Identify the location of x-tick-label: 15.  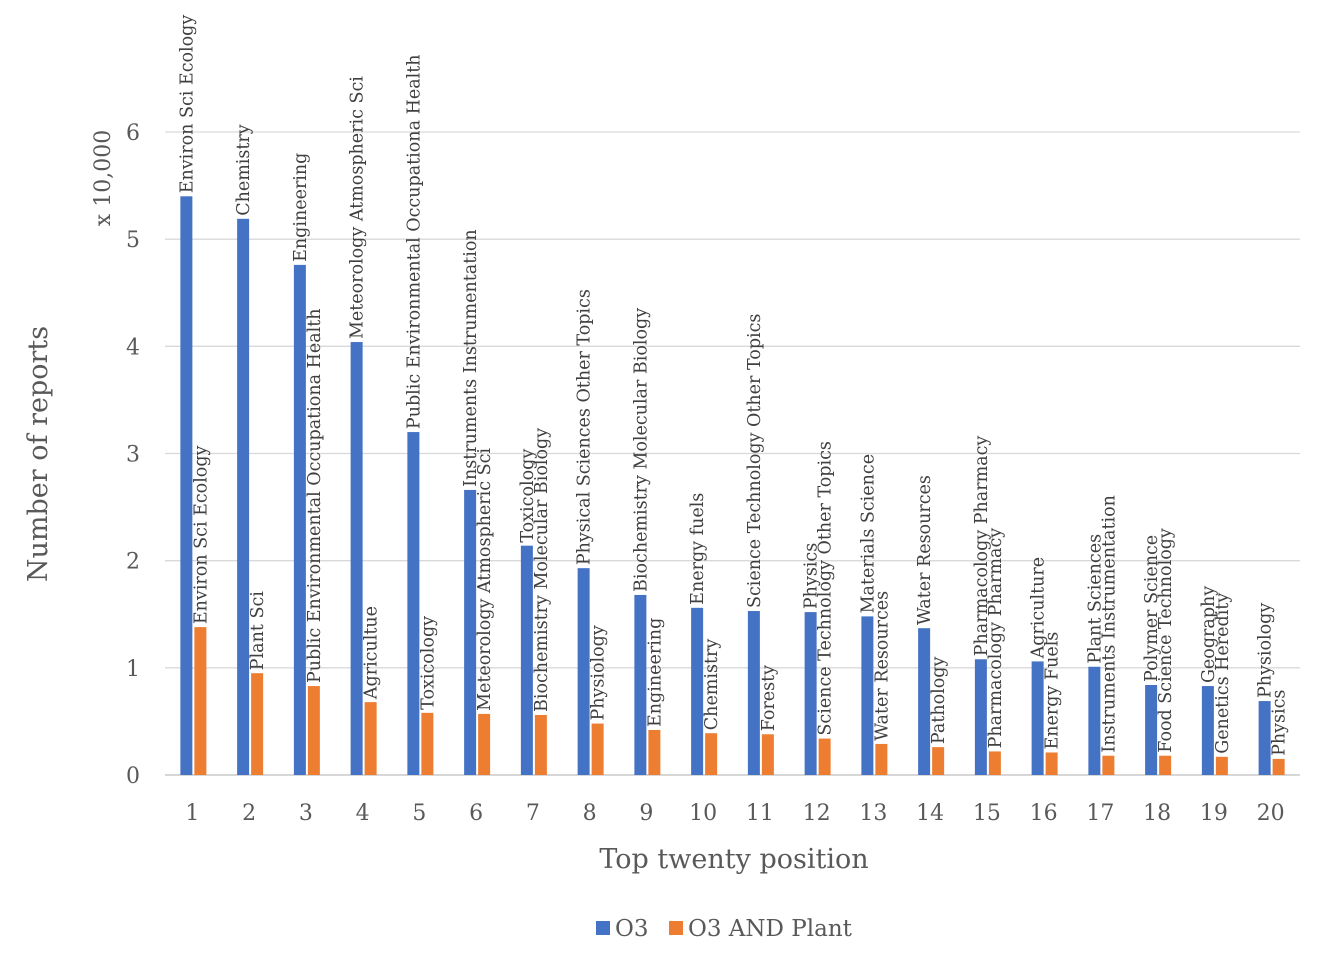
(987, 813).